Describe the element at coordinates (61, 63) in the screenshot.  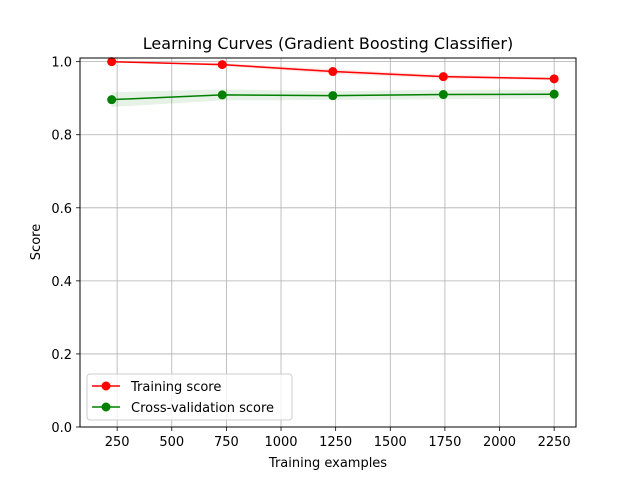
I see `y-tick-label: 1.0` at that location.